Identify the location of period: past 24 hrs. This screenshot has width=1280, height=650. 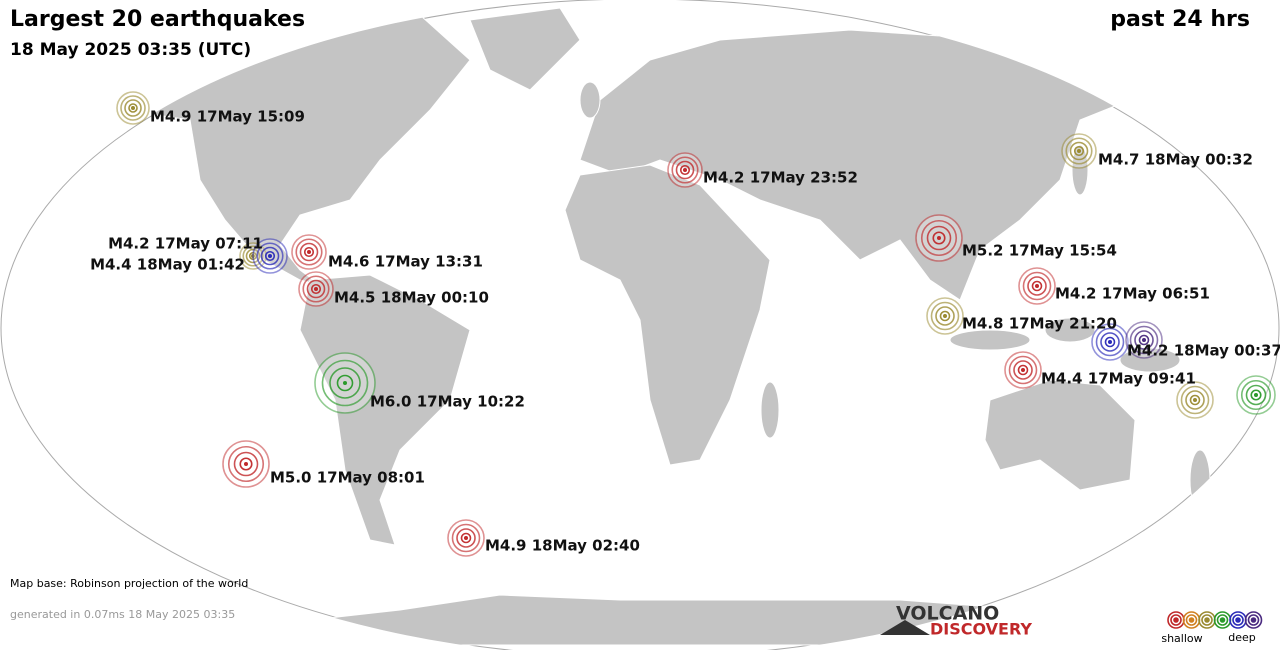
(1180, 19).